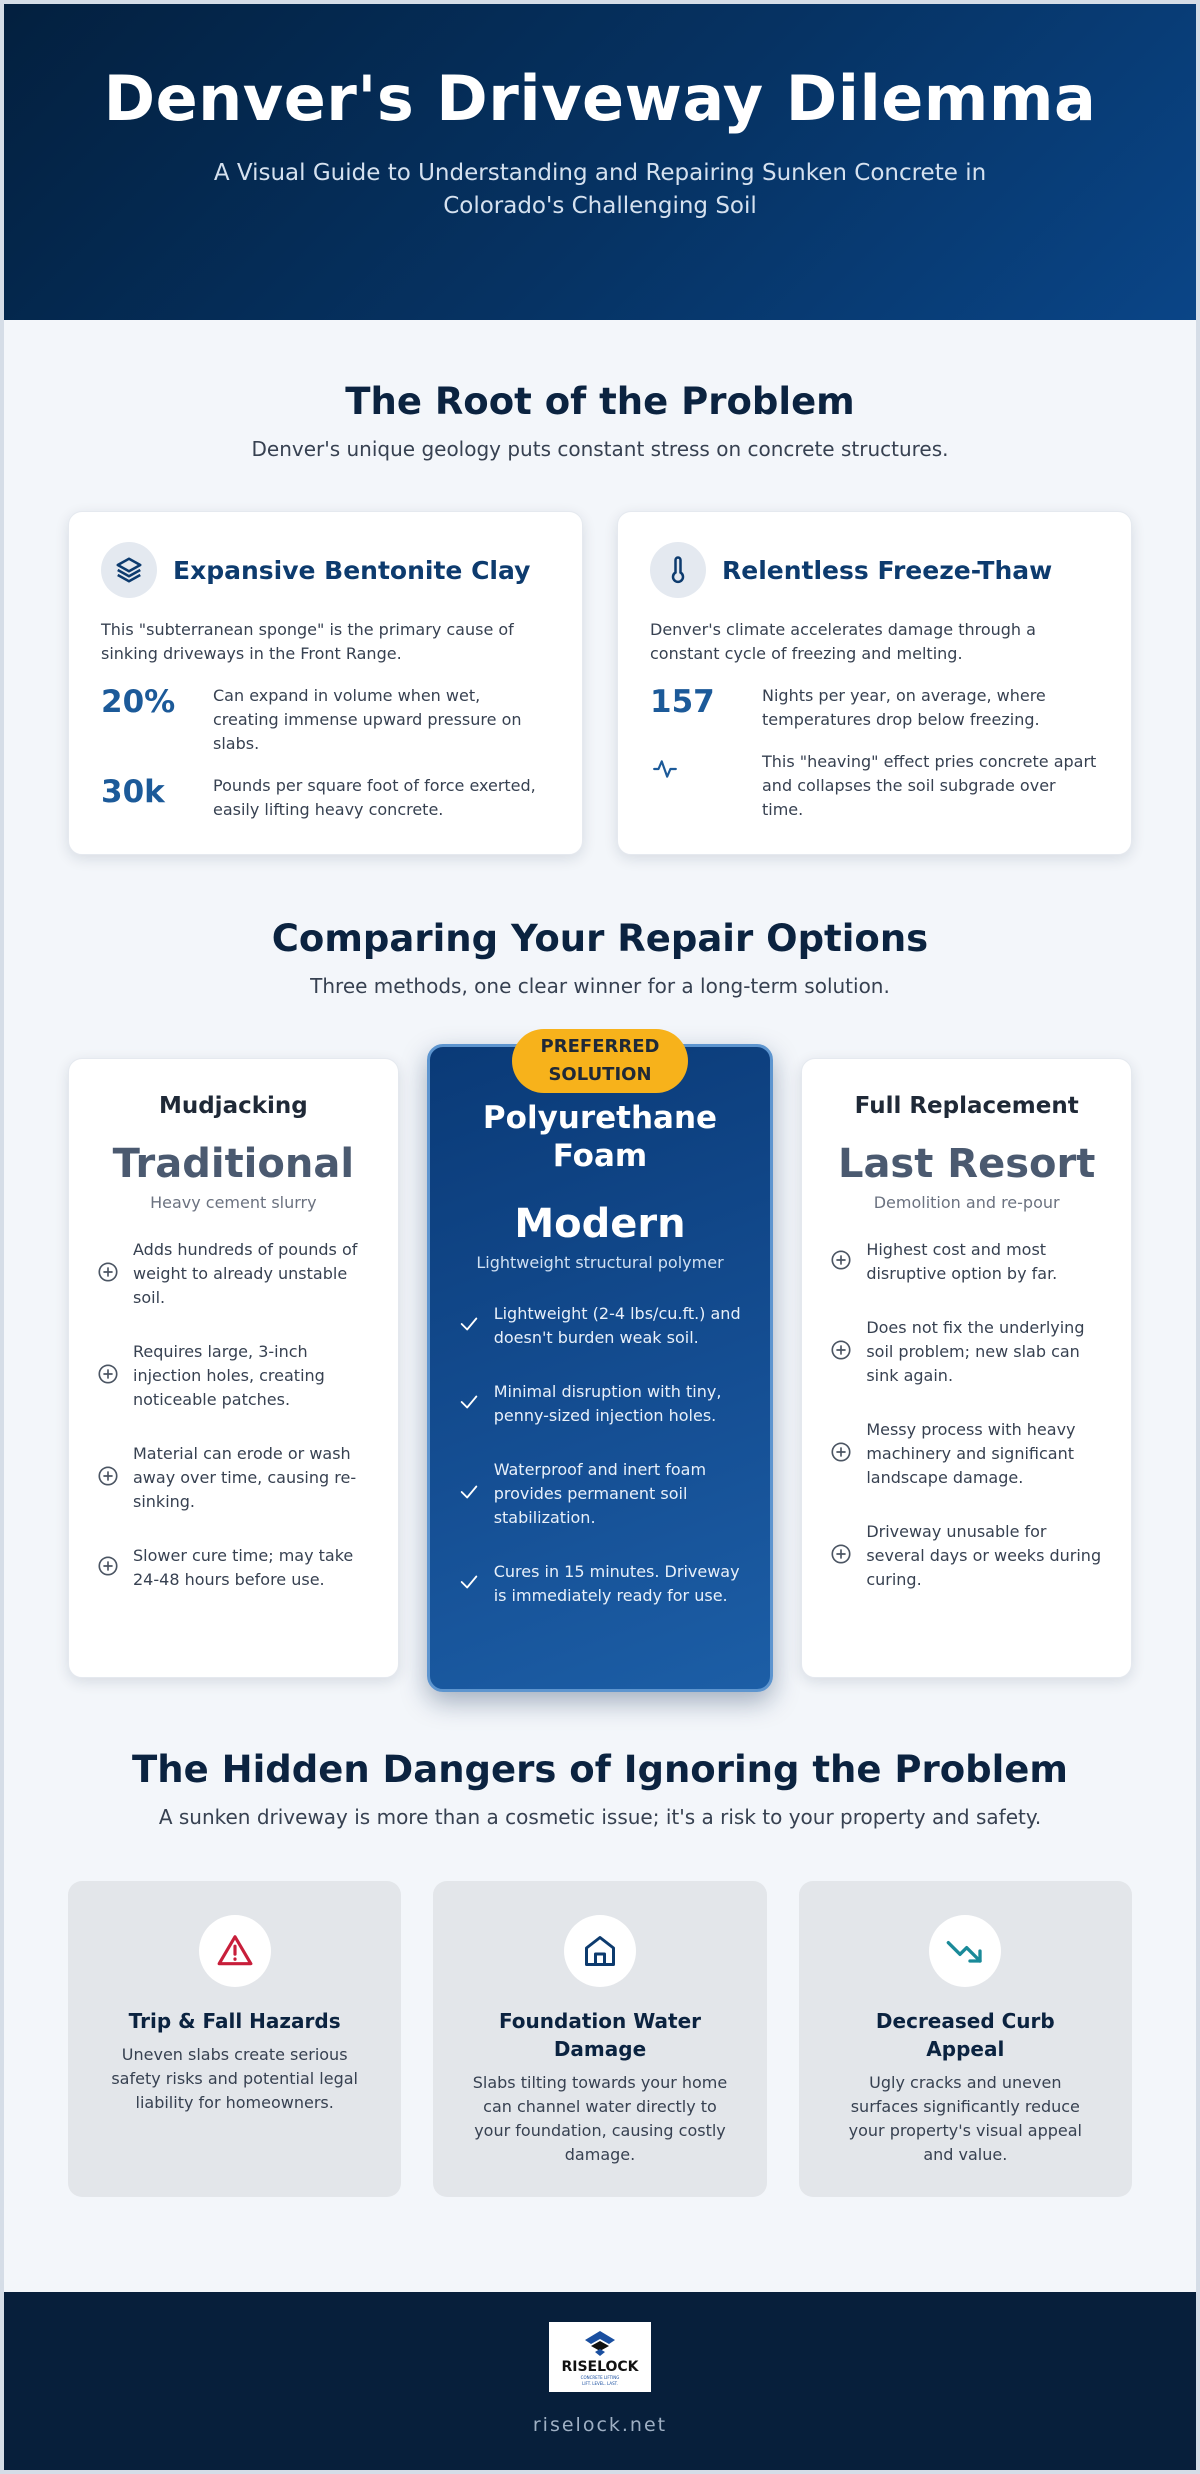 This screenshot has height=2474, width=1200. What do you see at coordinates (965, 1951) in the screenshot?
I see `trending-down-icon` at bounding box center [965, 1951].